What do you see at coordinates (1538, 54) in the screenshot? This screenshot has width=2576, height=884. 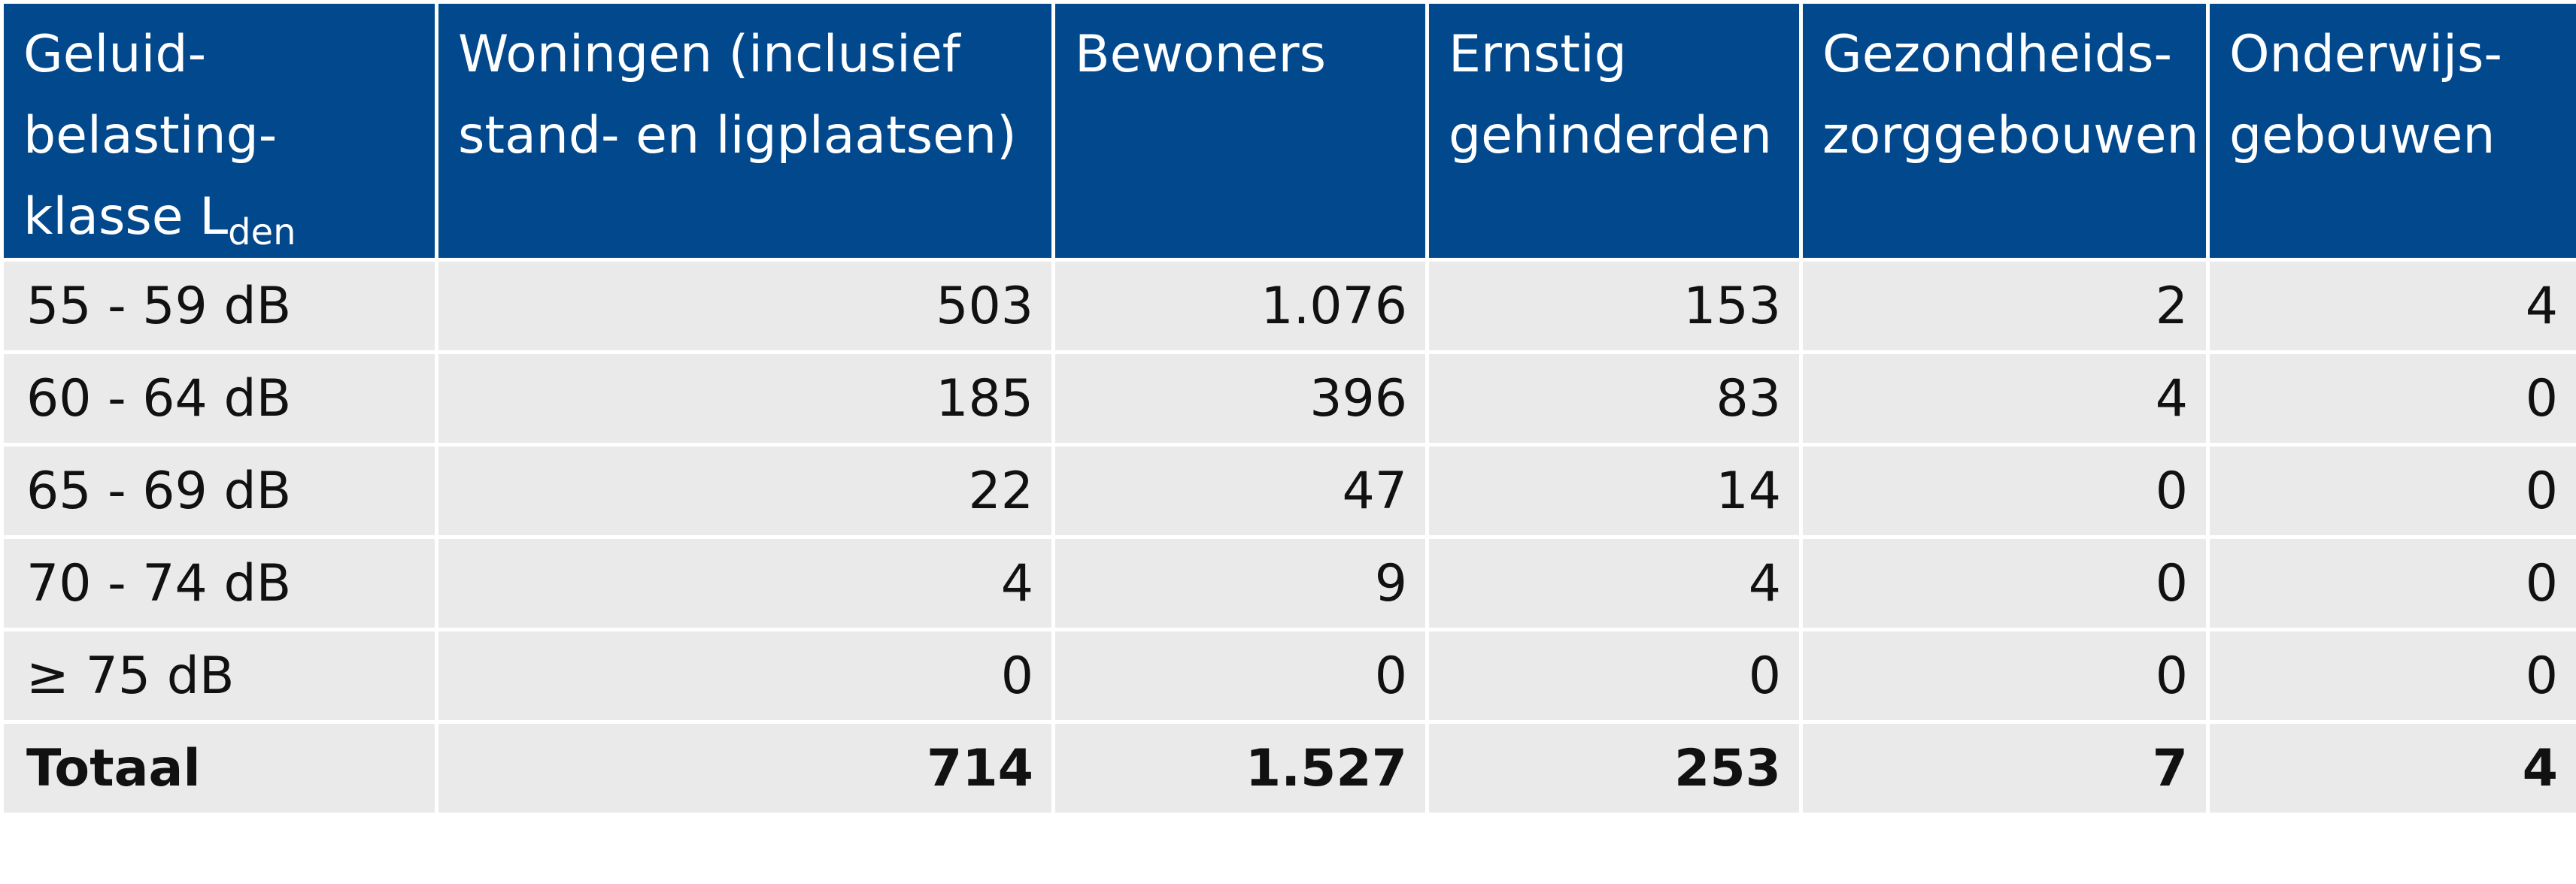 I see `header-text: Ernstig` at bounding box center [1538, 54].